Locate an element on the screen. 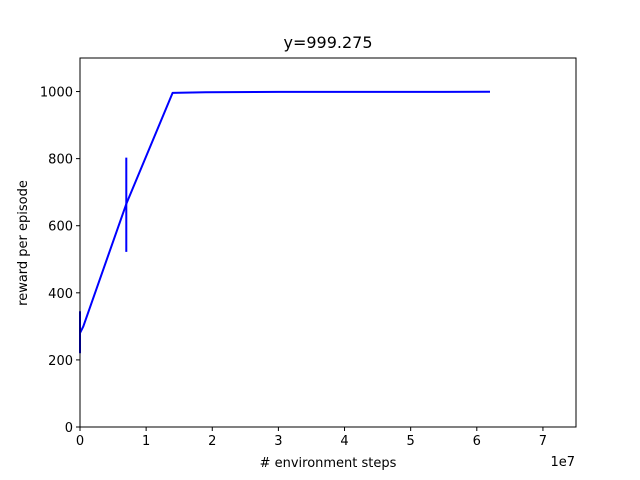  x-offset-label: 1e7 is located at coordinates (562, 462).